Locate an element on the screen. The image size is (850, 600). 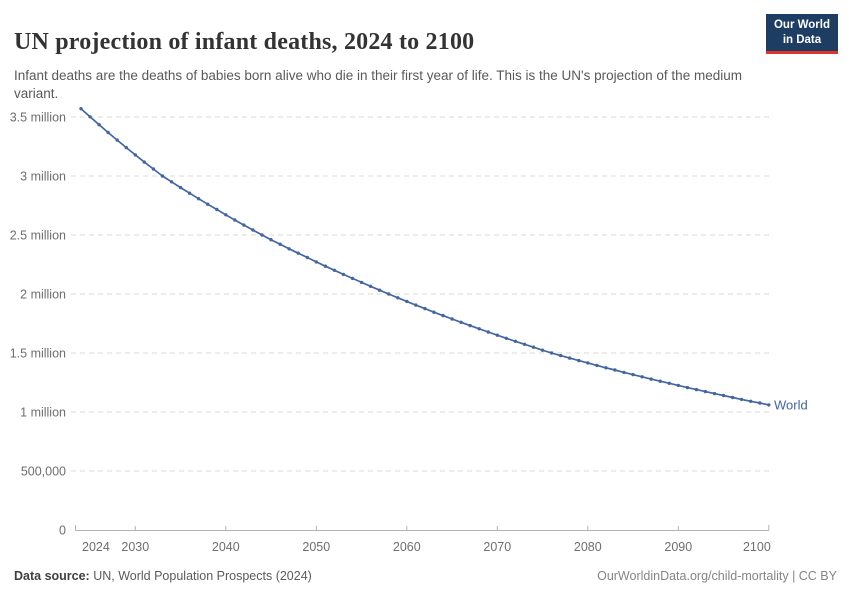
y-axis-tick-label: 3 million is located at coordinates (43, 177).